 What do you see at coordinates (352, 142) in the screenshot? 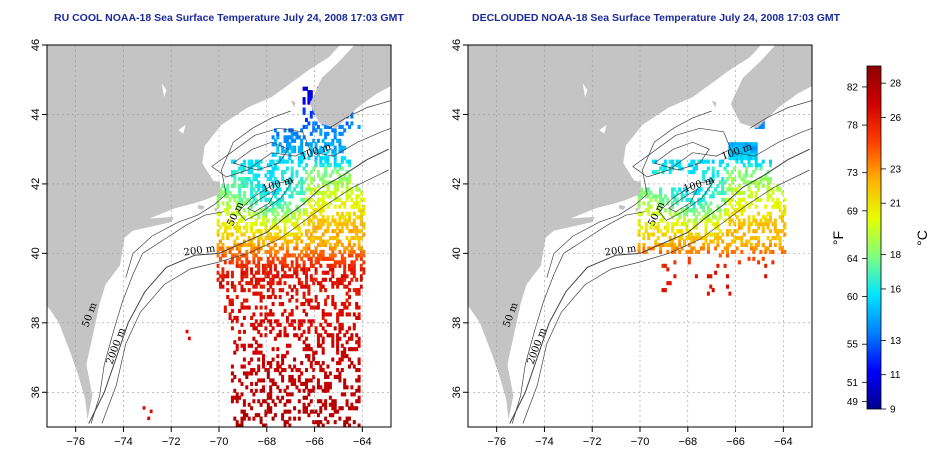
I see `bathymetry-contour` at bounding box center [352, 142].